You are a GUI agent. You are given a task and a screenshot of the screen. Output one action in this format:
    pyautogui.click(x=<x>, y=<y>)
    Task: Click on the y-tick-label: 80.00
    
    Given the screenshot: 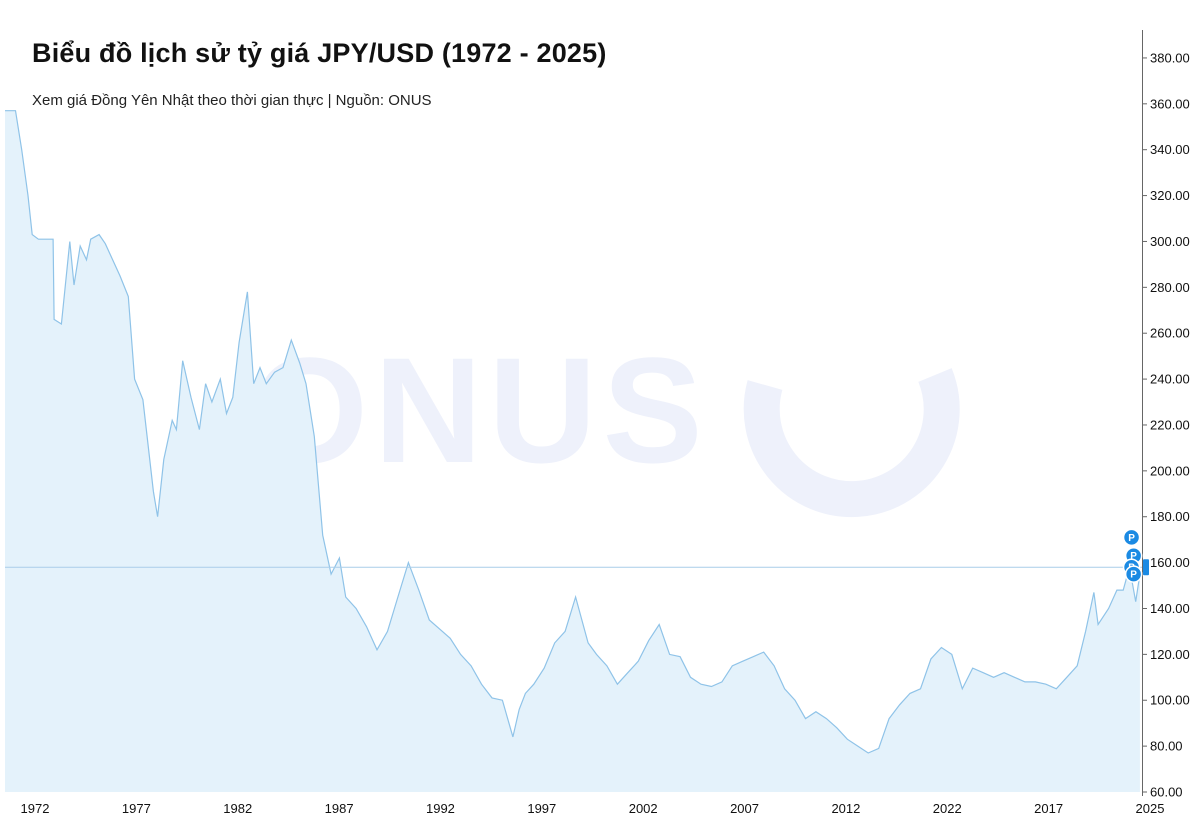 What is the action you would take?
    pyautogui.click(x=1166, y=746)
    